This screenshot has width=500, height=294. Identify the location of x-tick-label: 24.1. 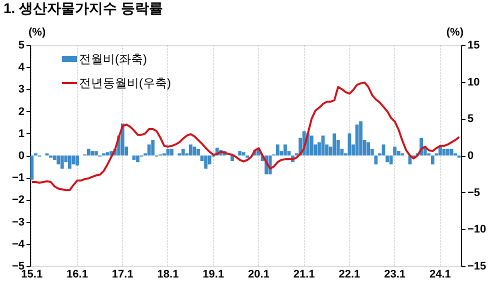
(440, 274).